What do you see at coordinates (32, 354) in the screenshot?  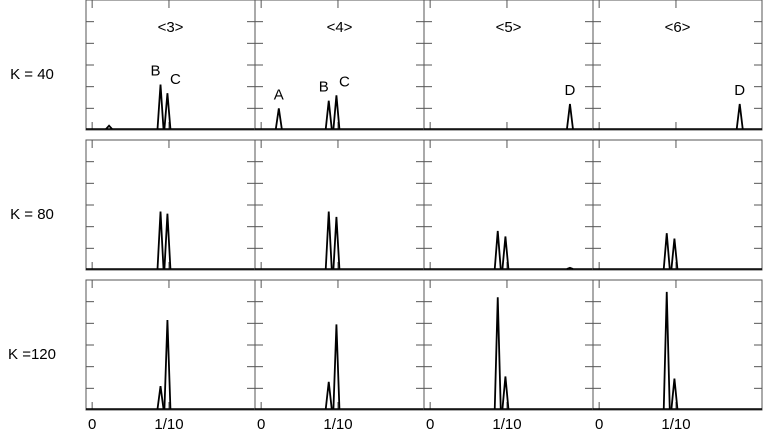 I see `row-title: K =120` at bounding box center [32, 354].